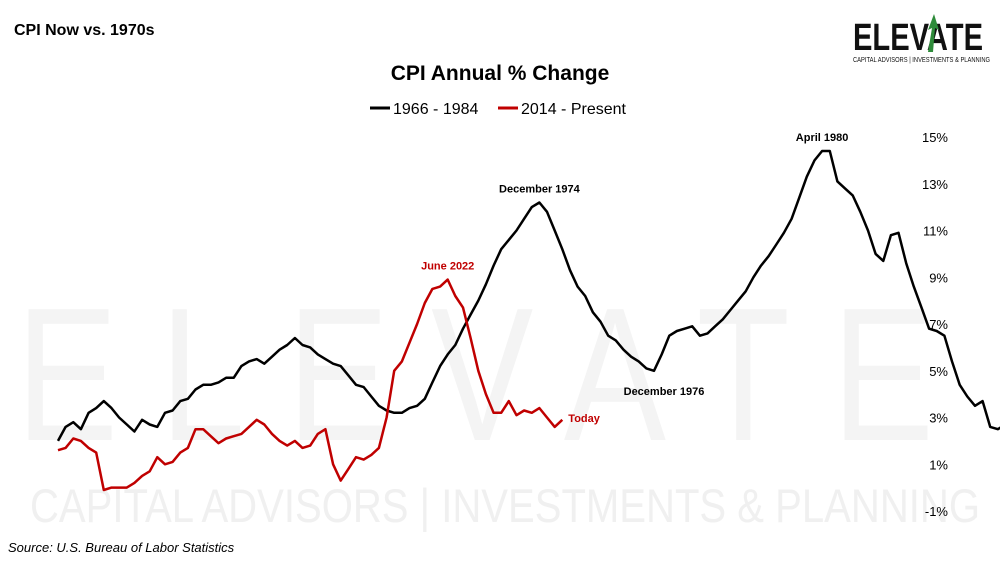 This screenshot has height=562, width=1000. Describe the element at coordinates (935, 137) in the screenshot. I see `y-tick-label: 15%` at that location.